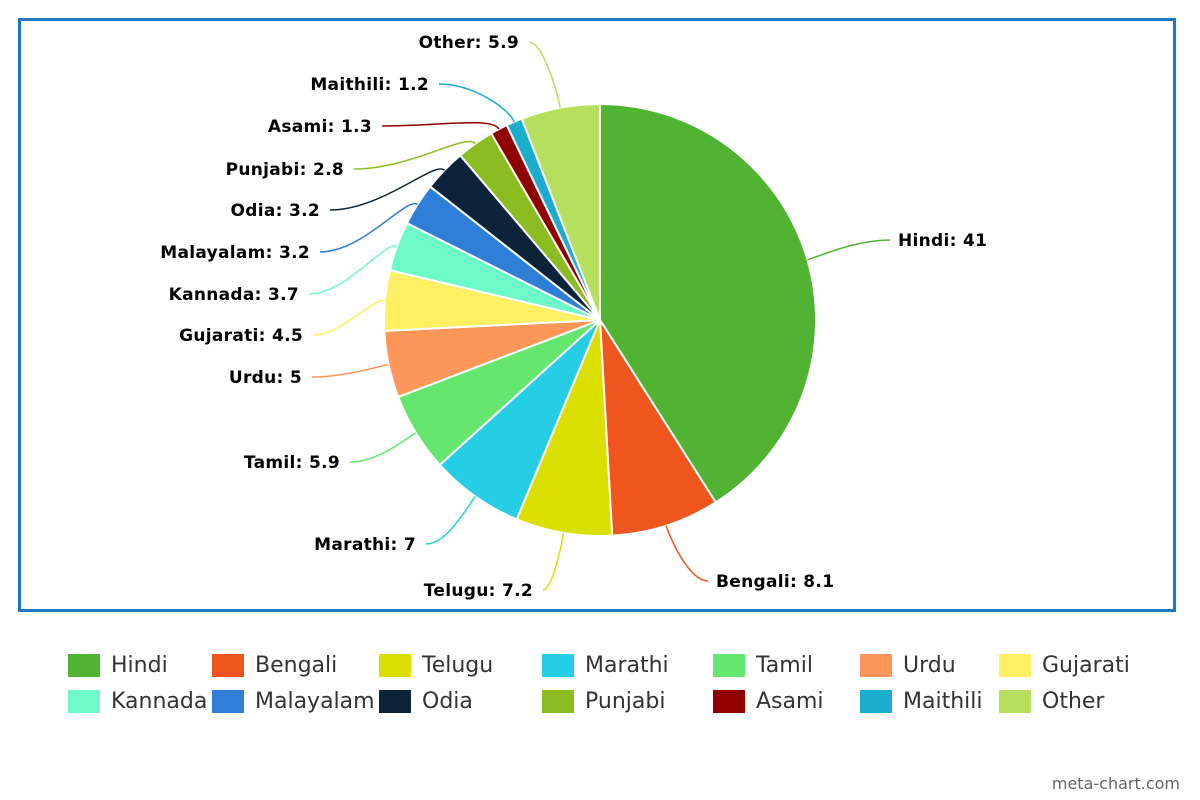 The height and width of the screenshot is (800, 1200). What do you see at coordinates (658, 428) in the screenshot?
I see `pie-slice-bengali` at bounding box center [658, 428].